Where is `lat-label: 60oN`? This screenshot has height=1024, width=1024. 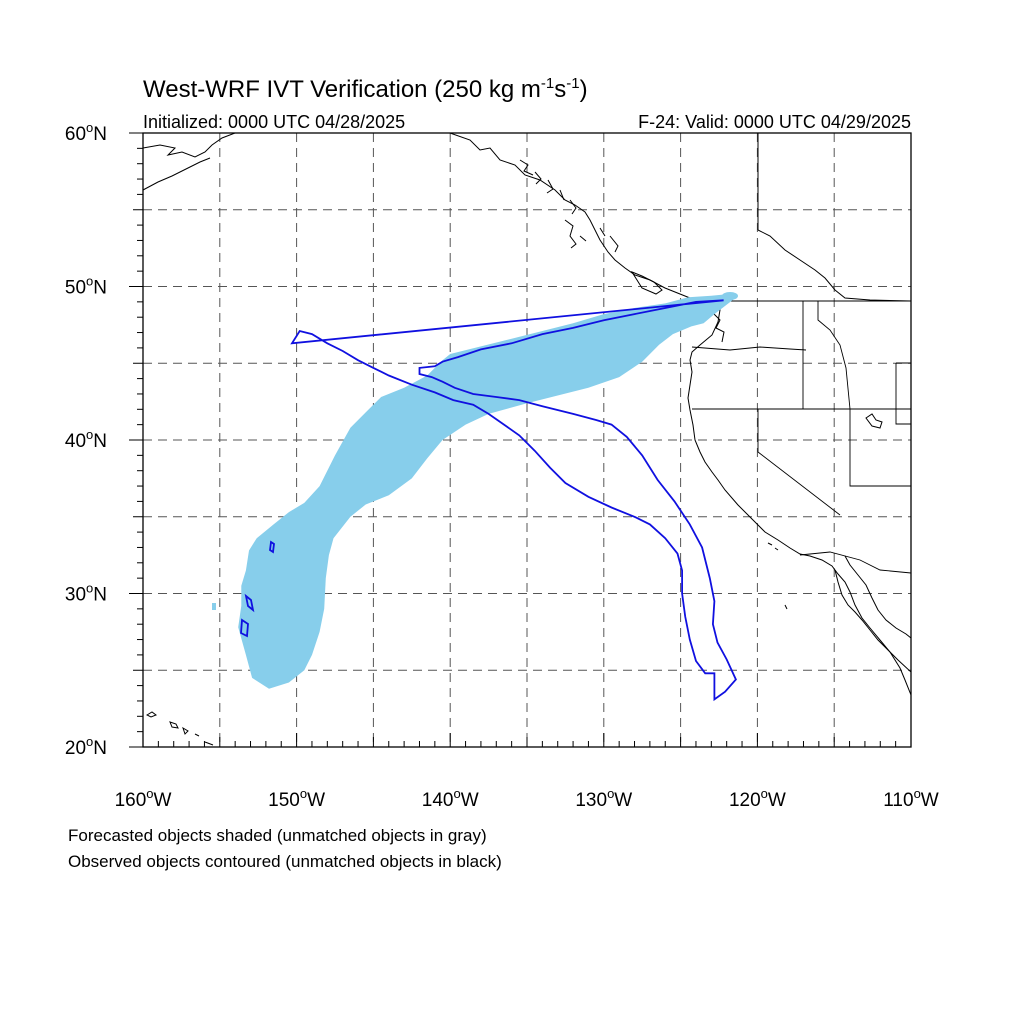
lat-label: 60oN is located at coordinates (86, 132).